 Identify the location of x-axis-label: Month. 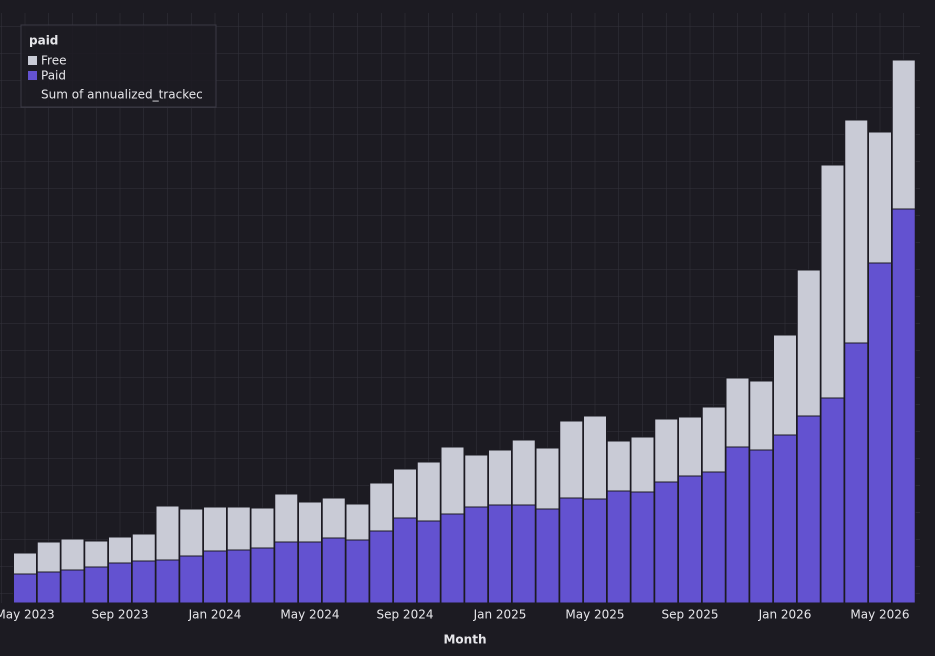
(464, 640).